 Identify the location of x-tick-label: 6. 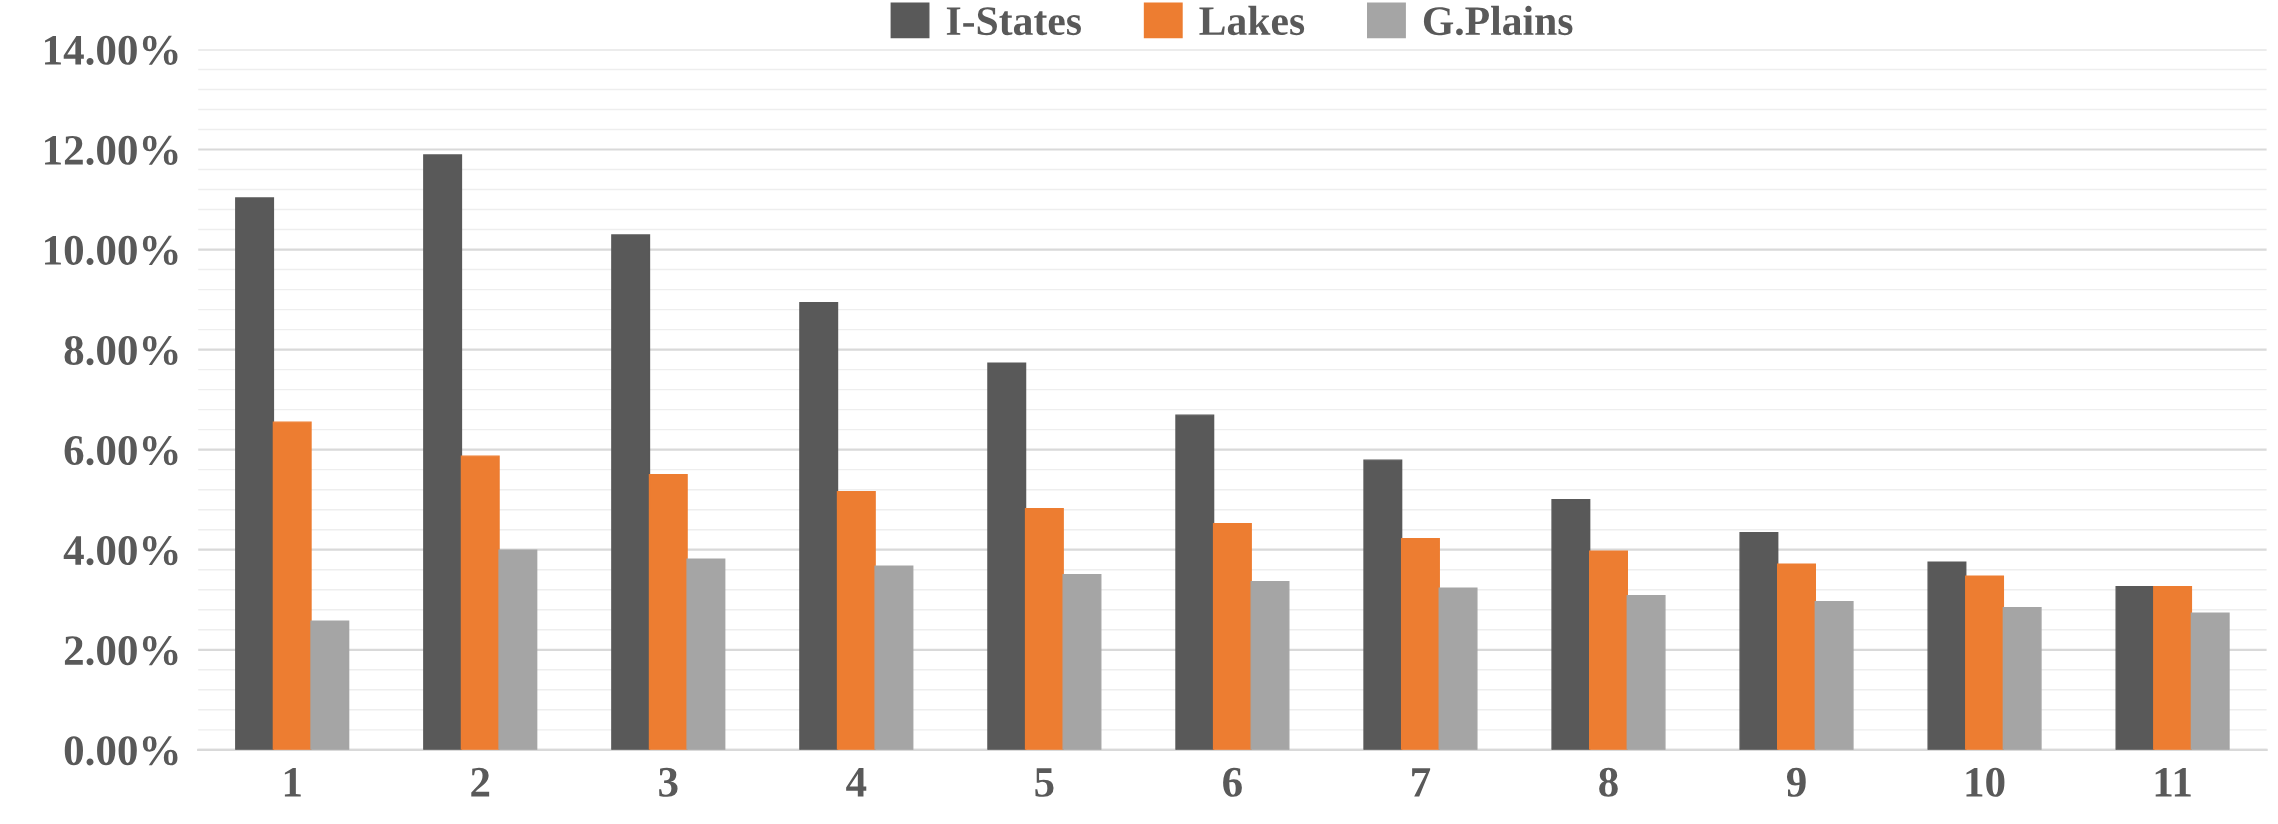
(1232, 782).